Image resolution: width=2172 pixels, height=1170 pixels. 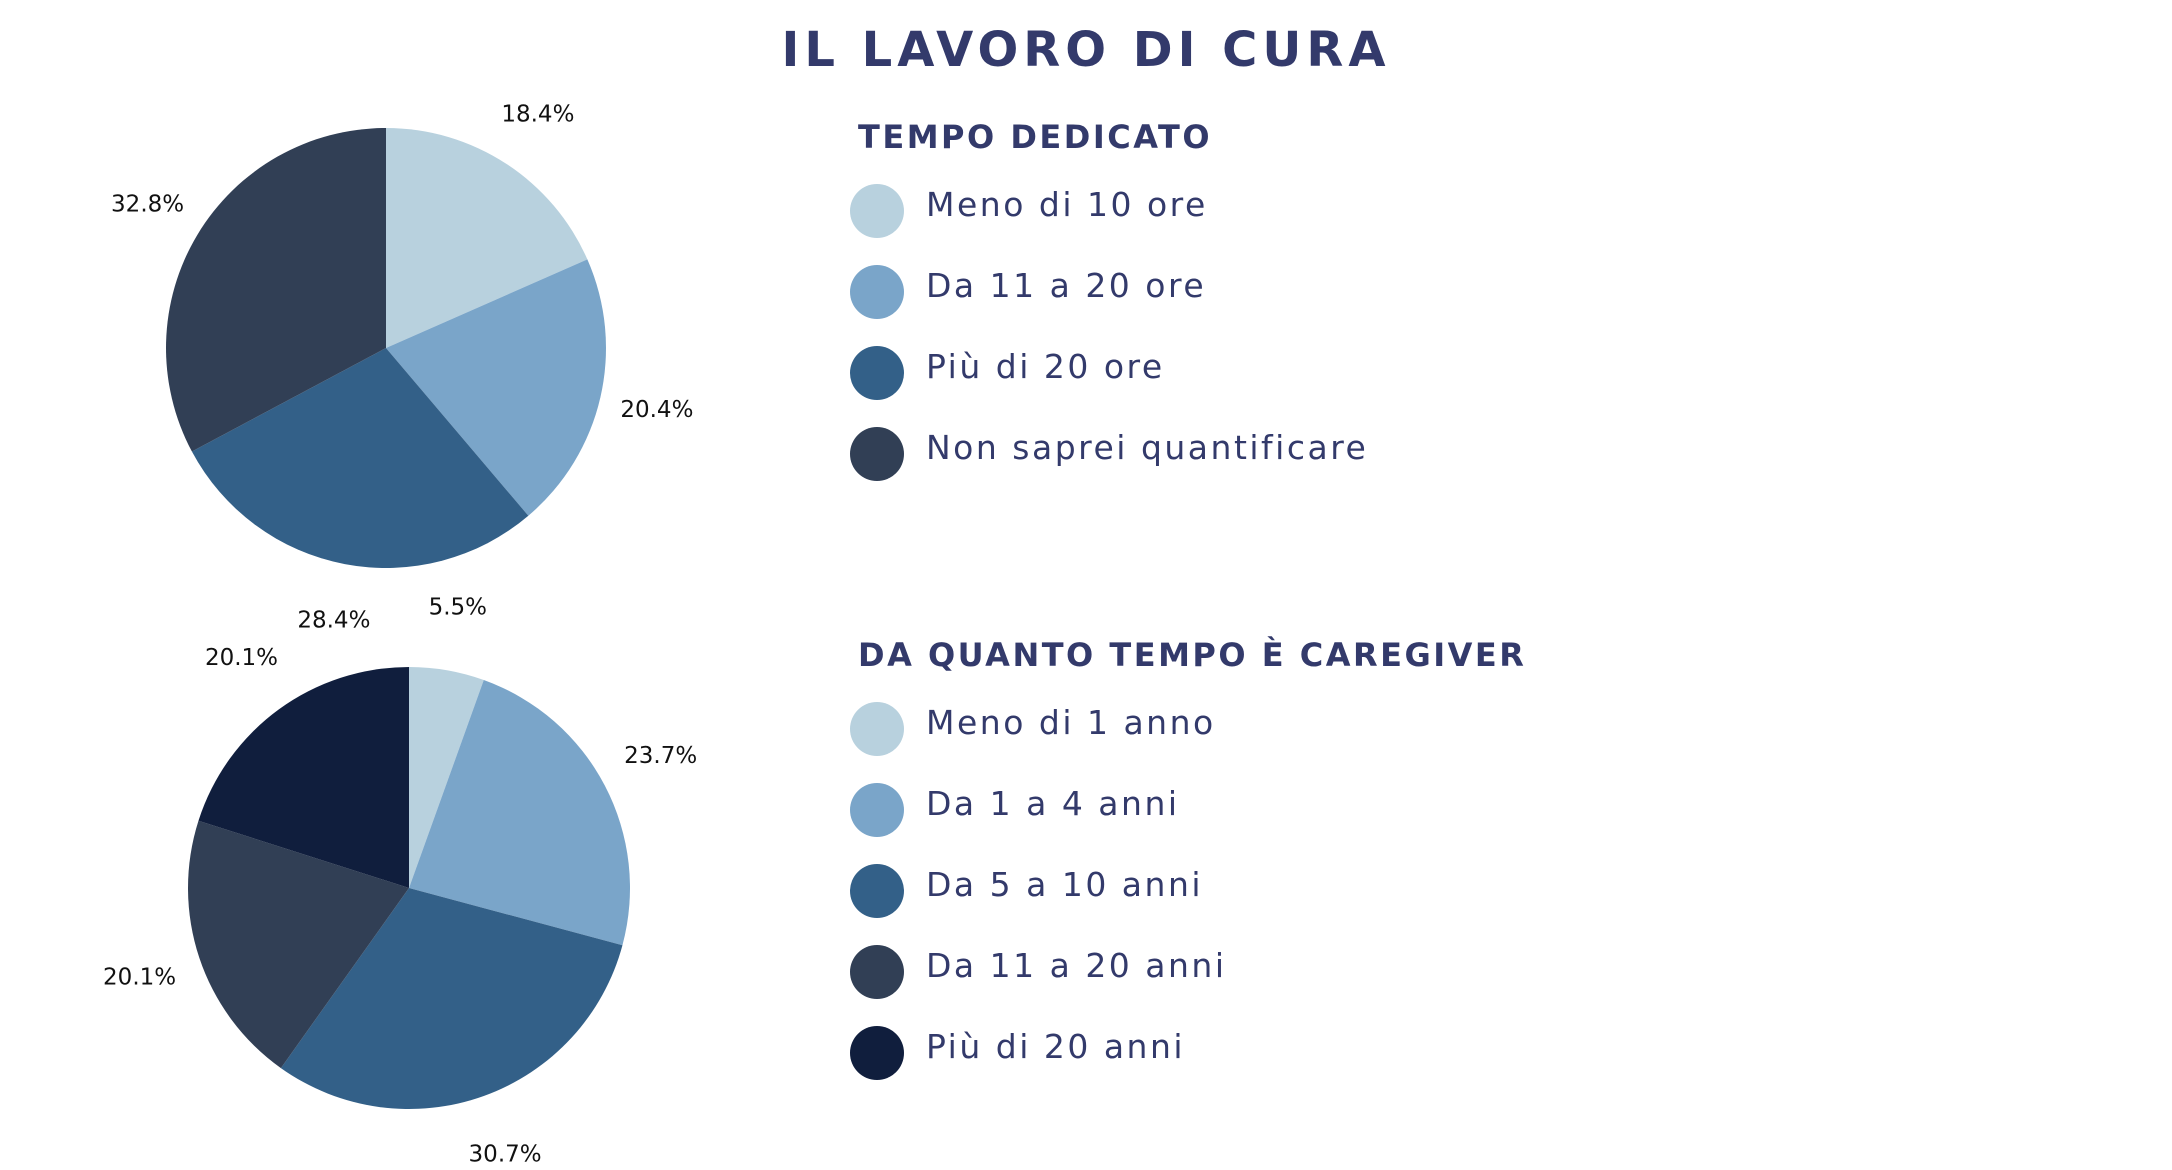 What do you see at coordinates (519, 813) in the screenshot?
I see `pie-slice-da-1-a-4-anni` at bounding box center [519, 813].